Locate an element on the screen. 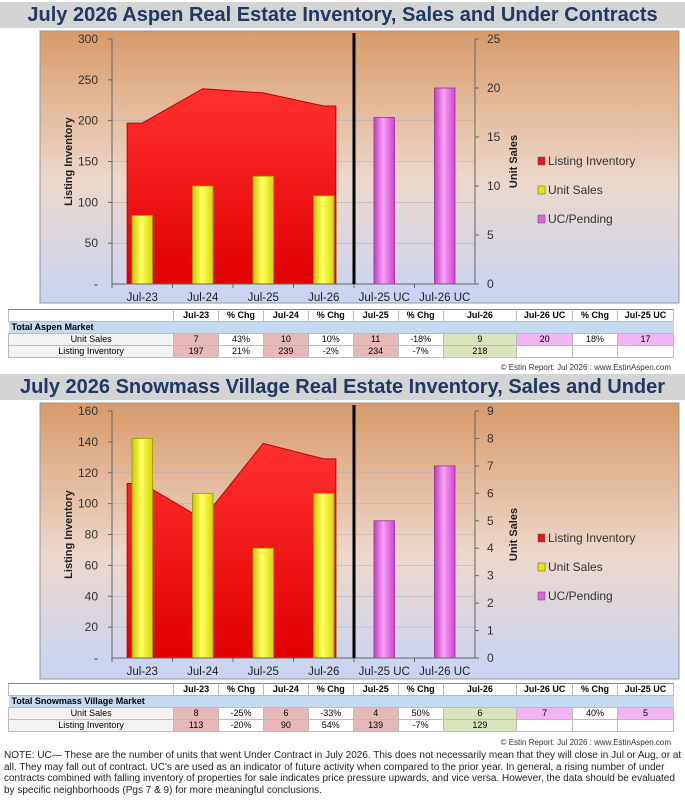  y2-tick-label: 25 is located at coordinates (494, 39).